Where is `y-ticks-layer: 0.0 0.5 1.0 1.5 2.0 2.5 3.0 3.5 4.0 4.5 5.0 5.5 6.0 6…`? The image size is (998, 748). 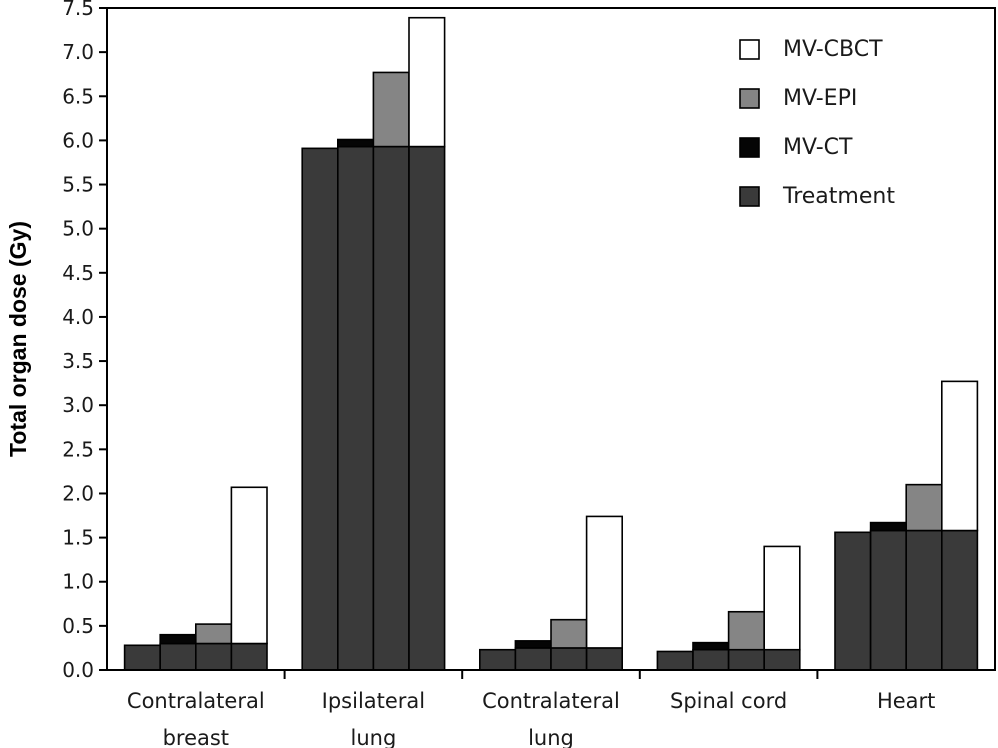 y-ticks-layer: 0.0 0.5 1.0 1.5 2.0 2.5 3.0 3.5 4.0 4.5 5.0 5.5 6.0 6… is located at coordinates (84, 341).